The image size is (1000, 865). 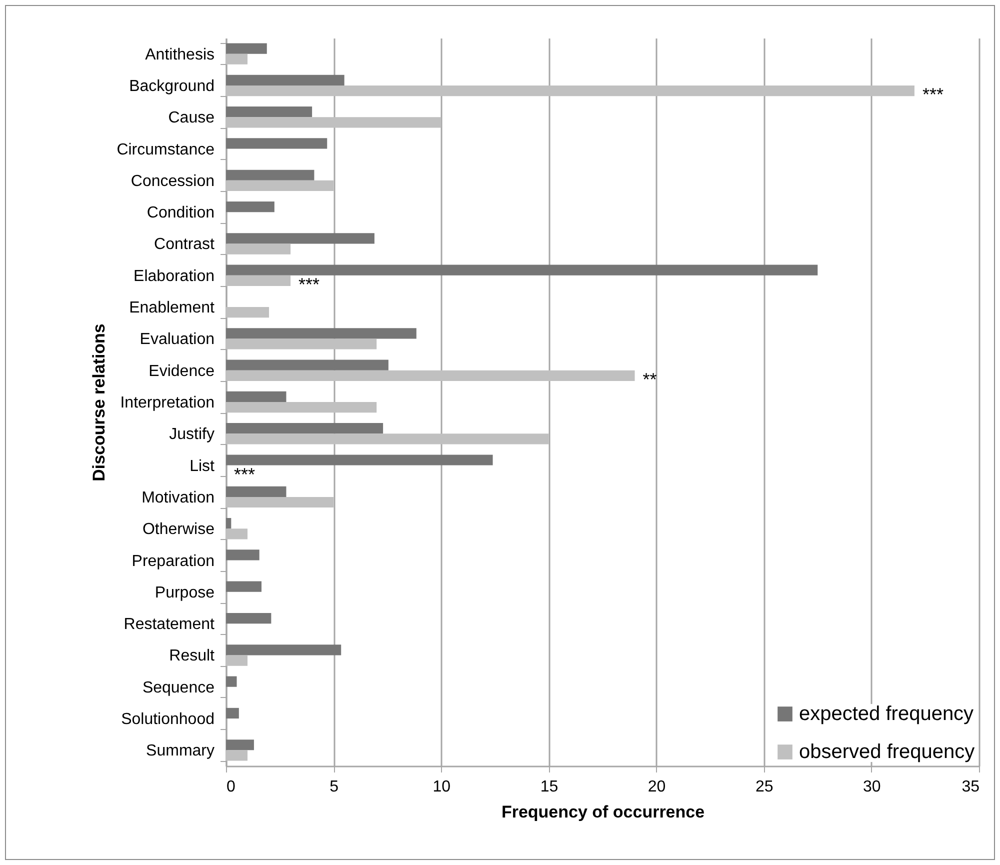 I want to click on y-tick-label: Antithesis, so click(x=179, y=55).